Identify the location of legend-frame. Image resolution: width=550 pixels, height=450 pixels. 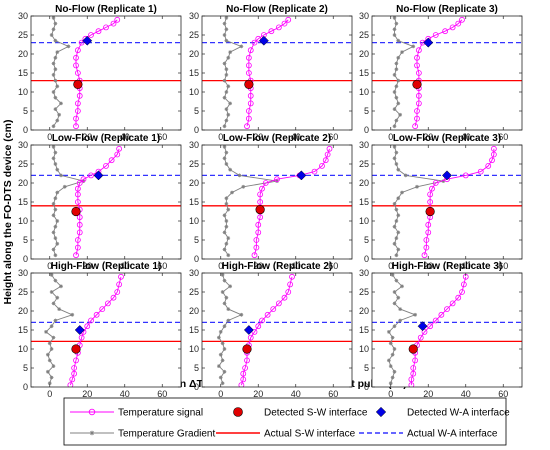
(285, 421).